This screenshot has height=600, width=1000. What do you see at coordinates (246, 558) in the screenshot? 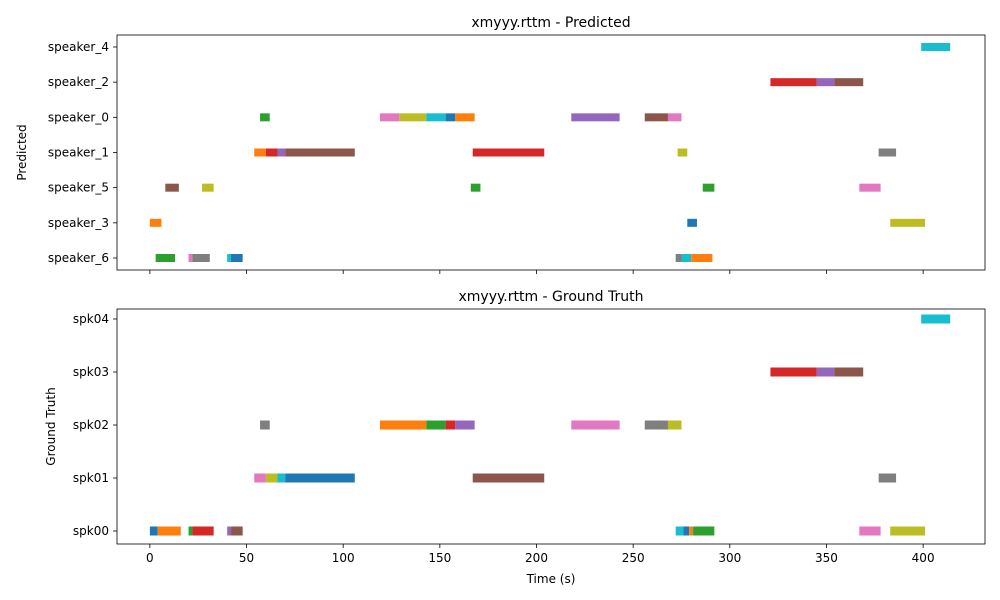
I see `x-tick-label-50: 50` at bounding box center [246, 558].